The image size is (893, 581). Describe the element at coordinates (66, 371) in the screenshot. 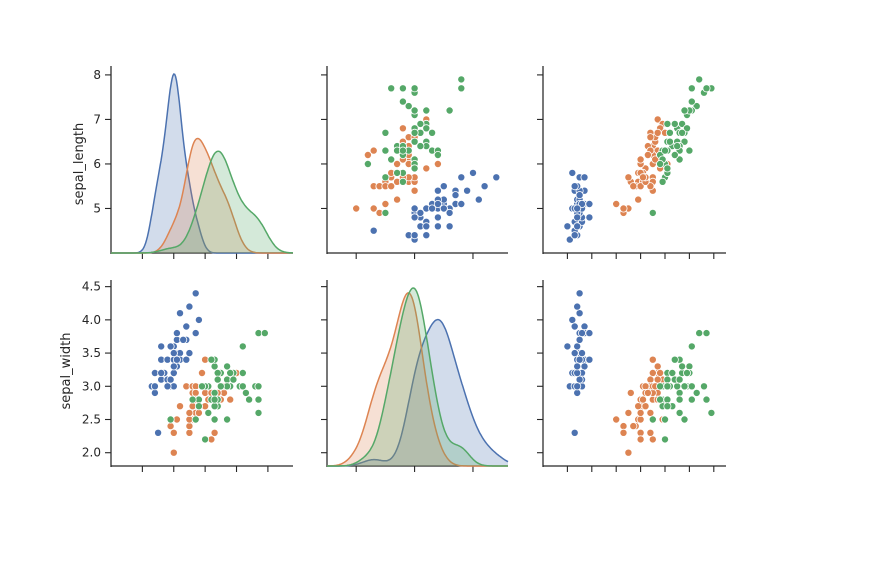

I see `row-label-sepal-width: sepal_width` at that location.